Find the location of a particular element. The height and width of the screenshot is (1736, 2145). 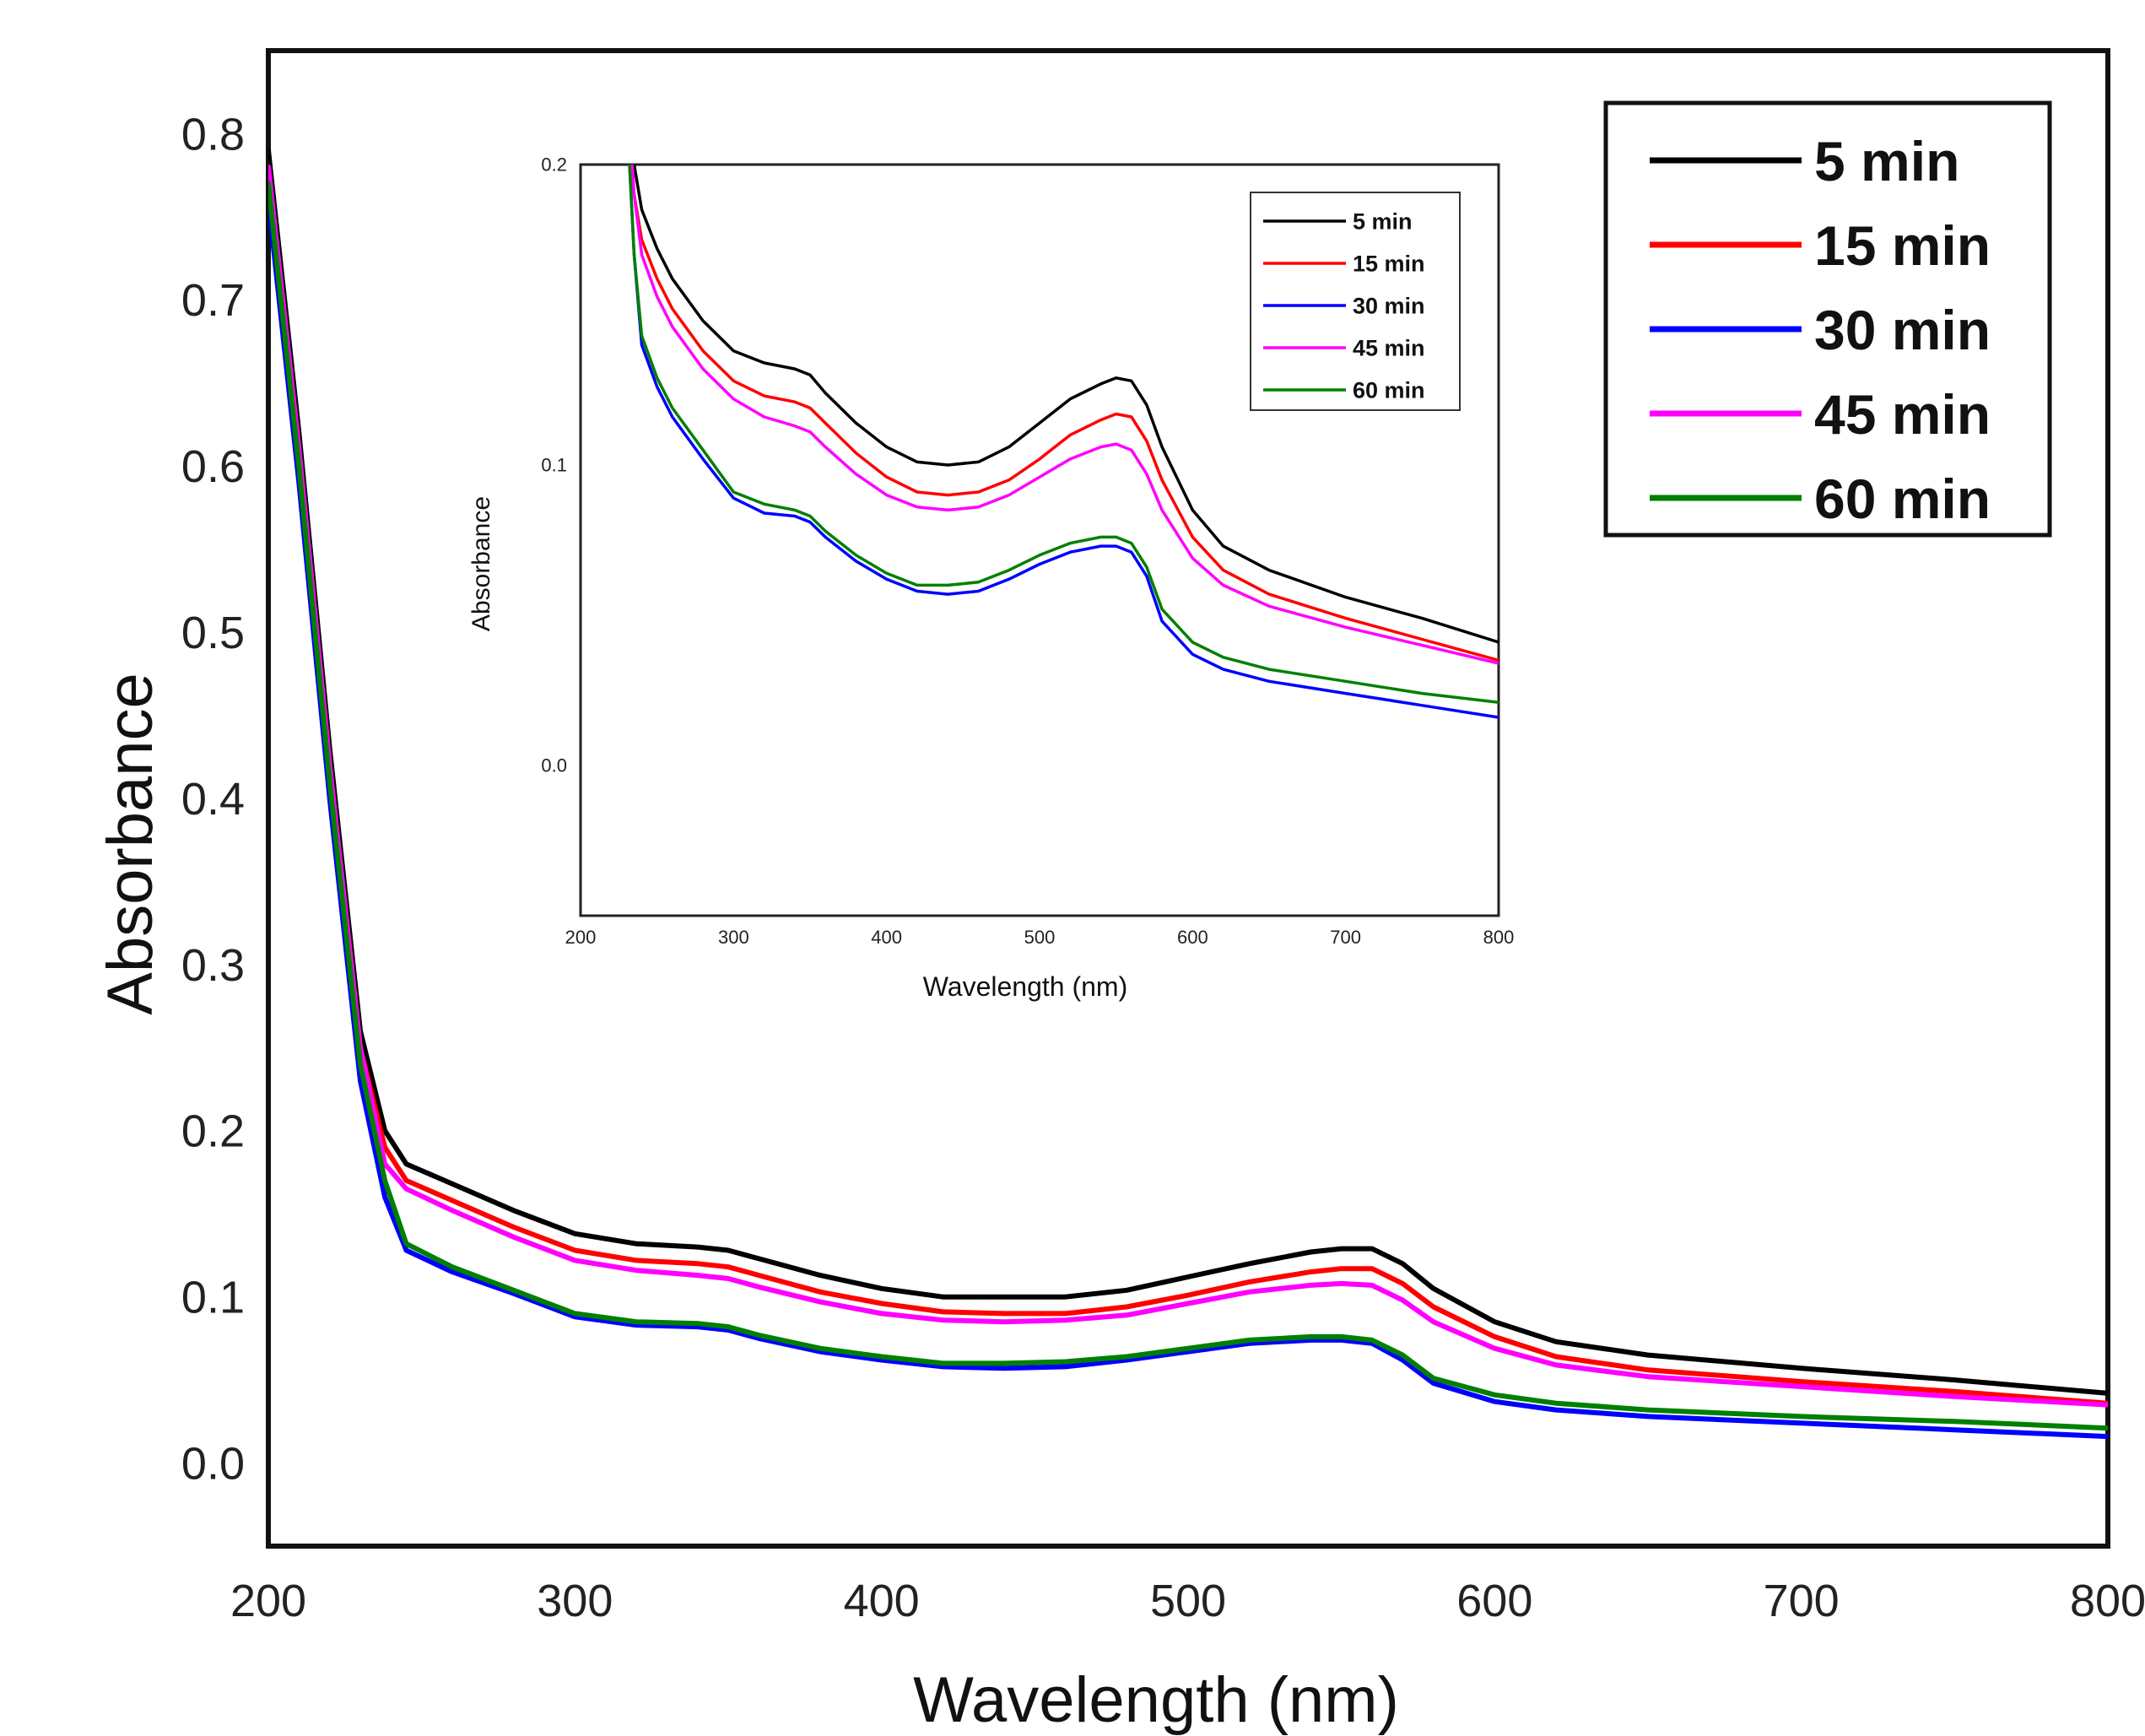

inset-x-tick-label: 400 is located at coordinates (886, 937).